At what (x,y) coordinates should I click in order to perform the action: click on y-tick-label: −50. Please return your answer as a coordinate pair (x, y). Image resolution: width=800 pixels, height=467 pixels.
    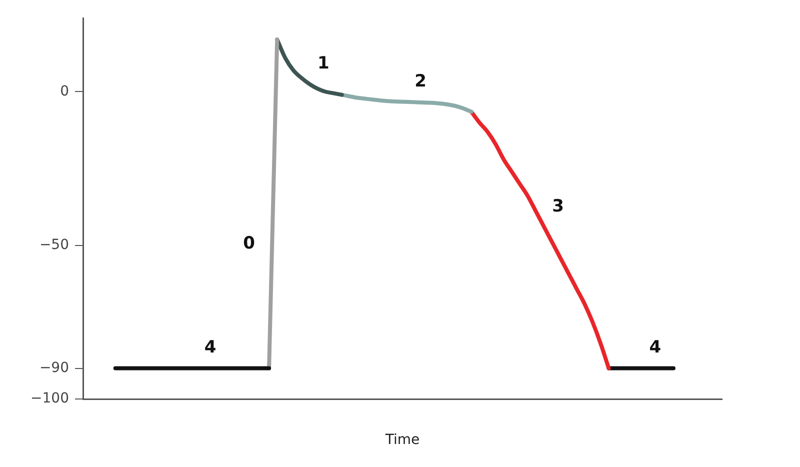
    Looking at the image, I should click on (54, 245).